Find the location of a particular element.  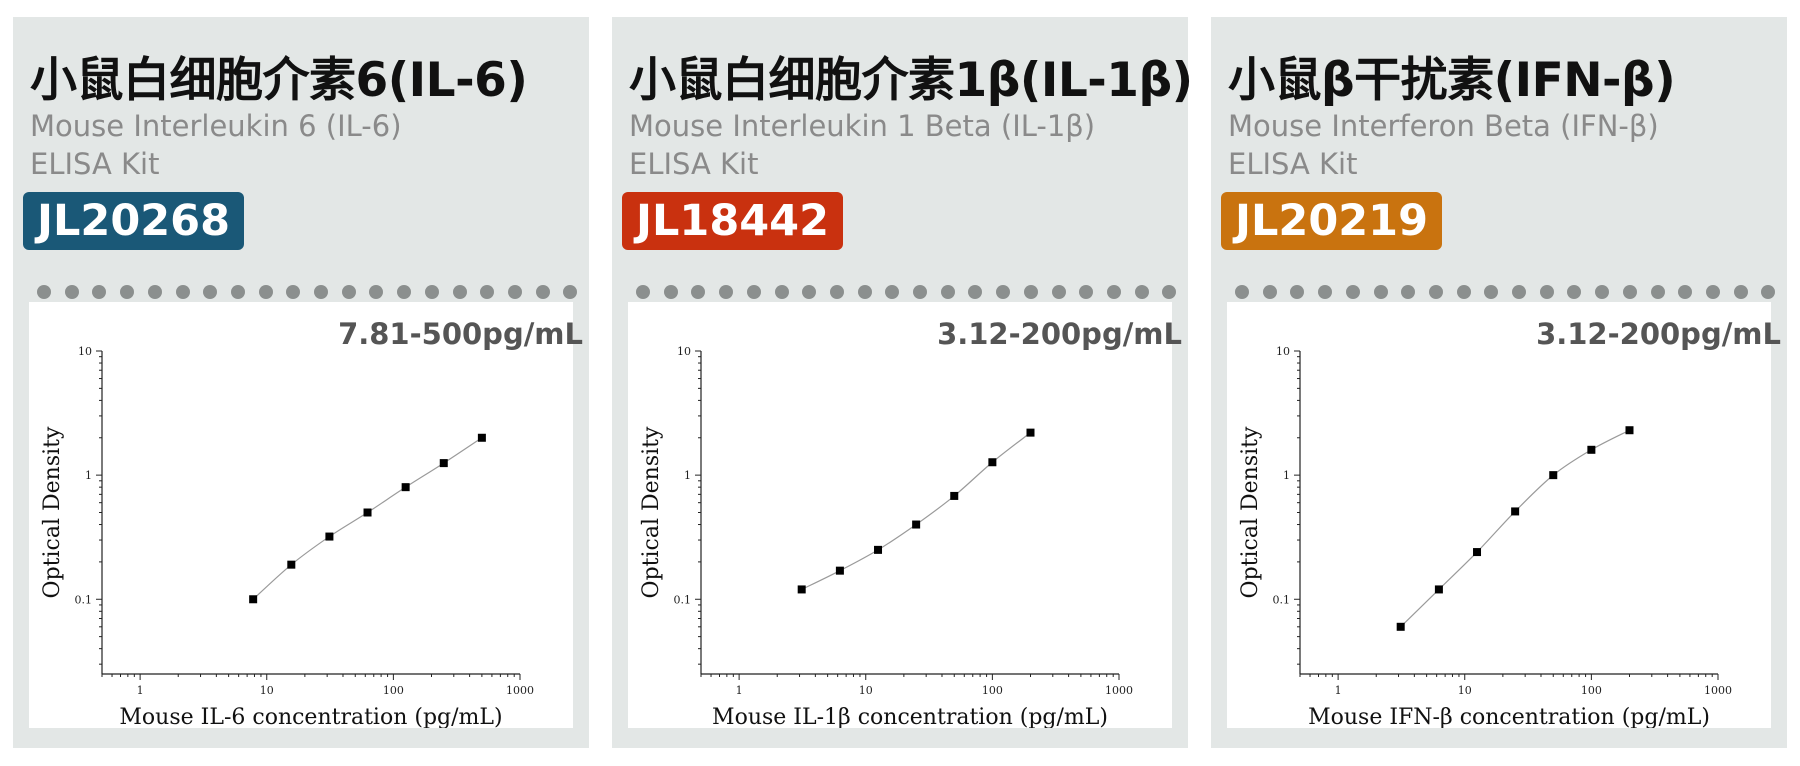

subtitle-line: ELISA Kit is located at coordinates (1293, 164).